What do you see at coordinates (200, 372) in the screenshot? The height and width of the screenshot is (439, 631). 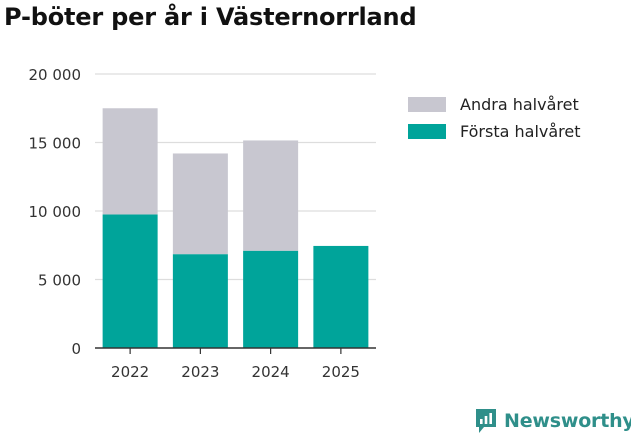 I see `x-tick-label: 2023` at bounding box center [200, 372].